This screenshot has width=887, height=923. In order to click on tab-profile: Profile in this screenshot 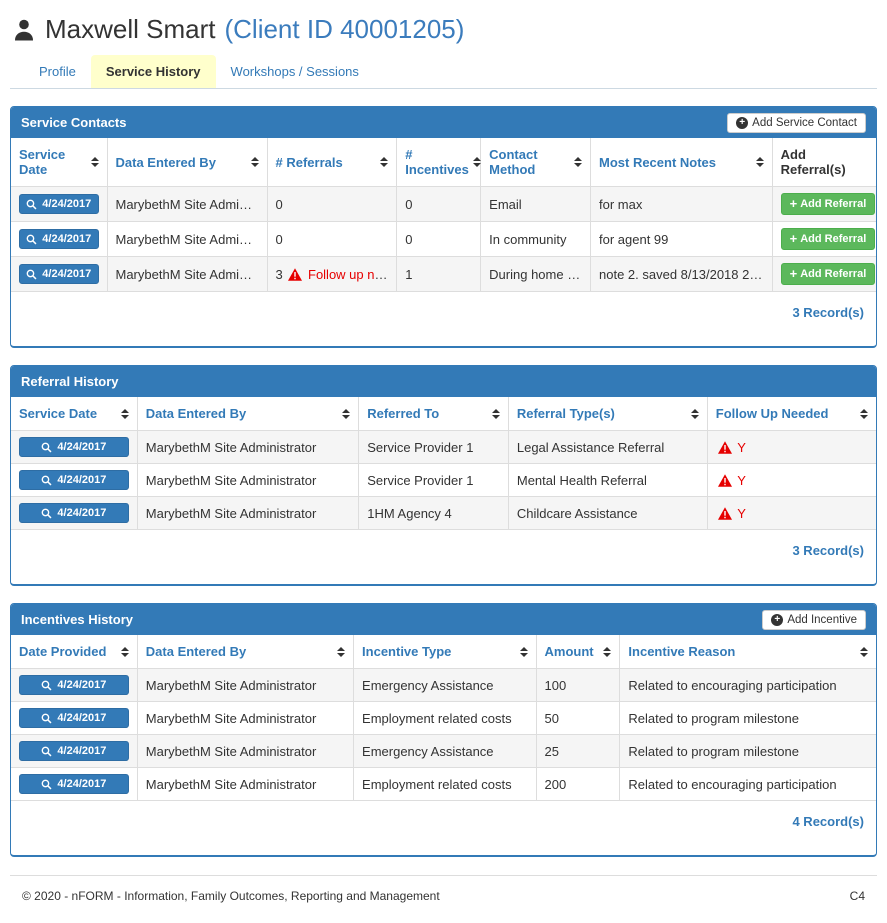, I will do `click(57, 71)`.